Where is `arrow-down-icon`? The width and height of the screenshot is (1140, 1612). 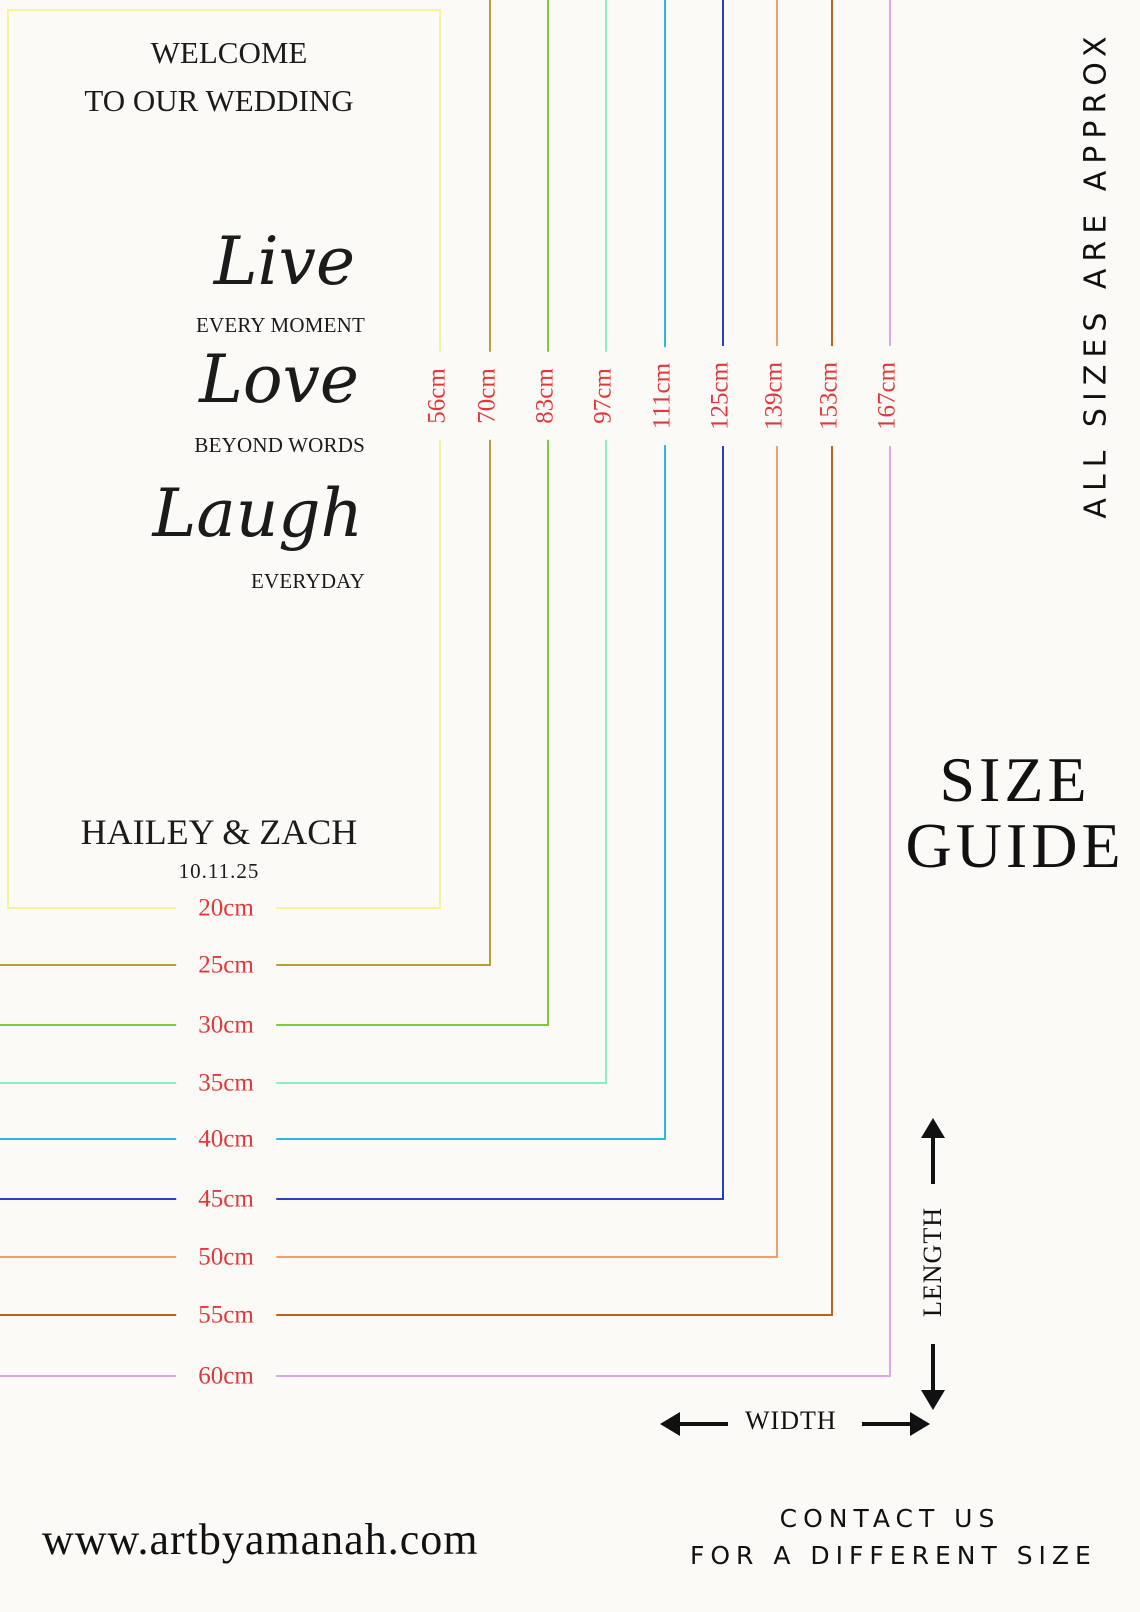 arrow-down-icon is located at coordinates (933, 1400).